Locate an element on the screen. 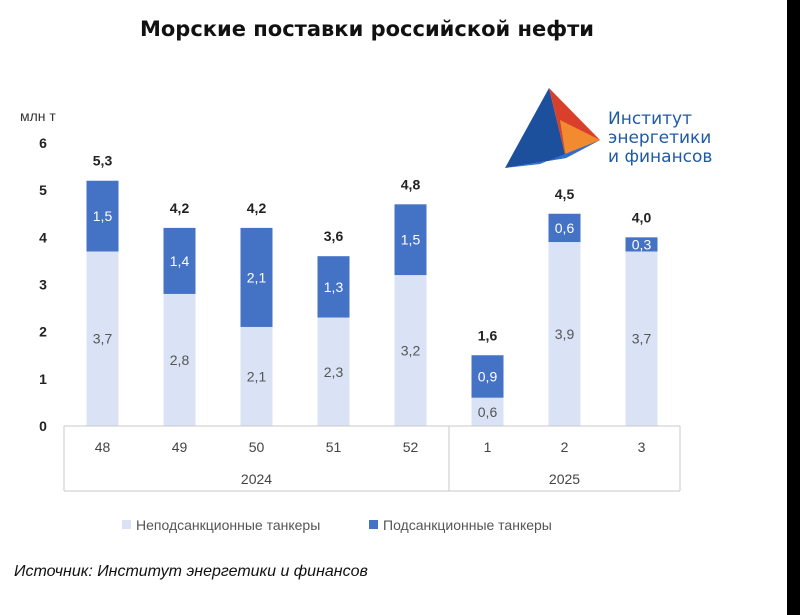  x-tick-label: 49 is located at coordinates (180, 447).